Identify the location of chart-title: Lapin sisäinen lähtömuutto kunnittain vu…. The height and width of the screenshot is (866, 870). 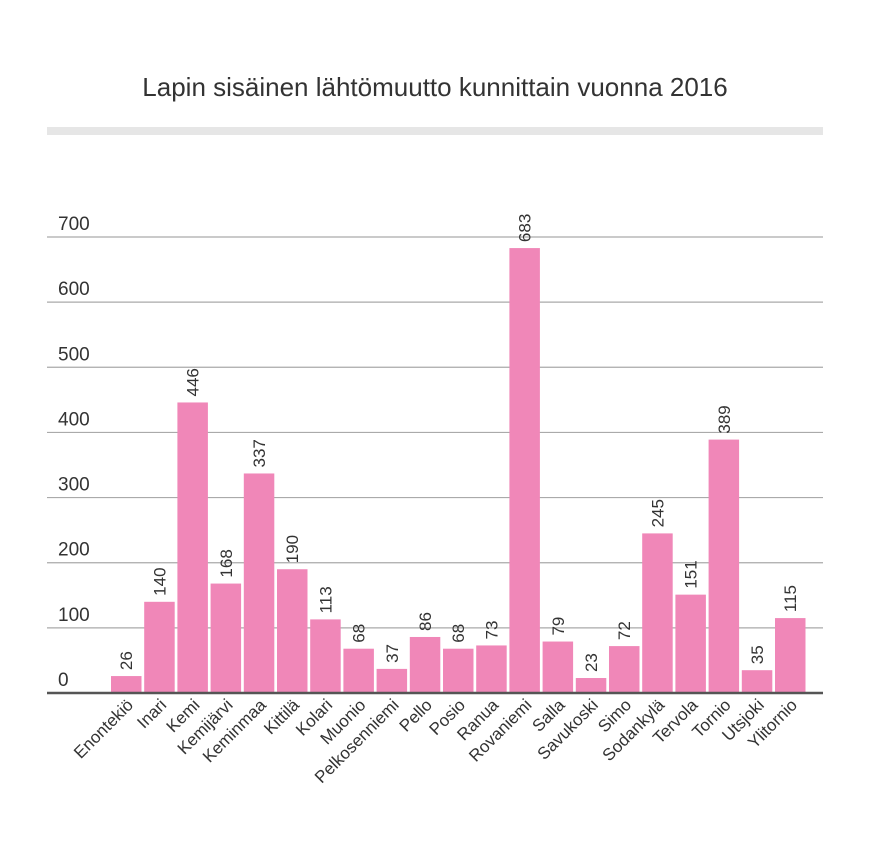
(435, 87).